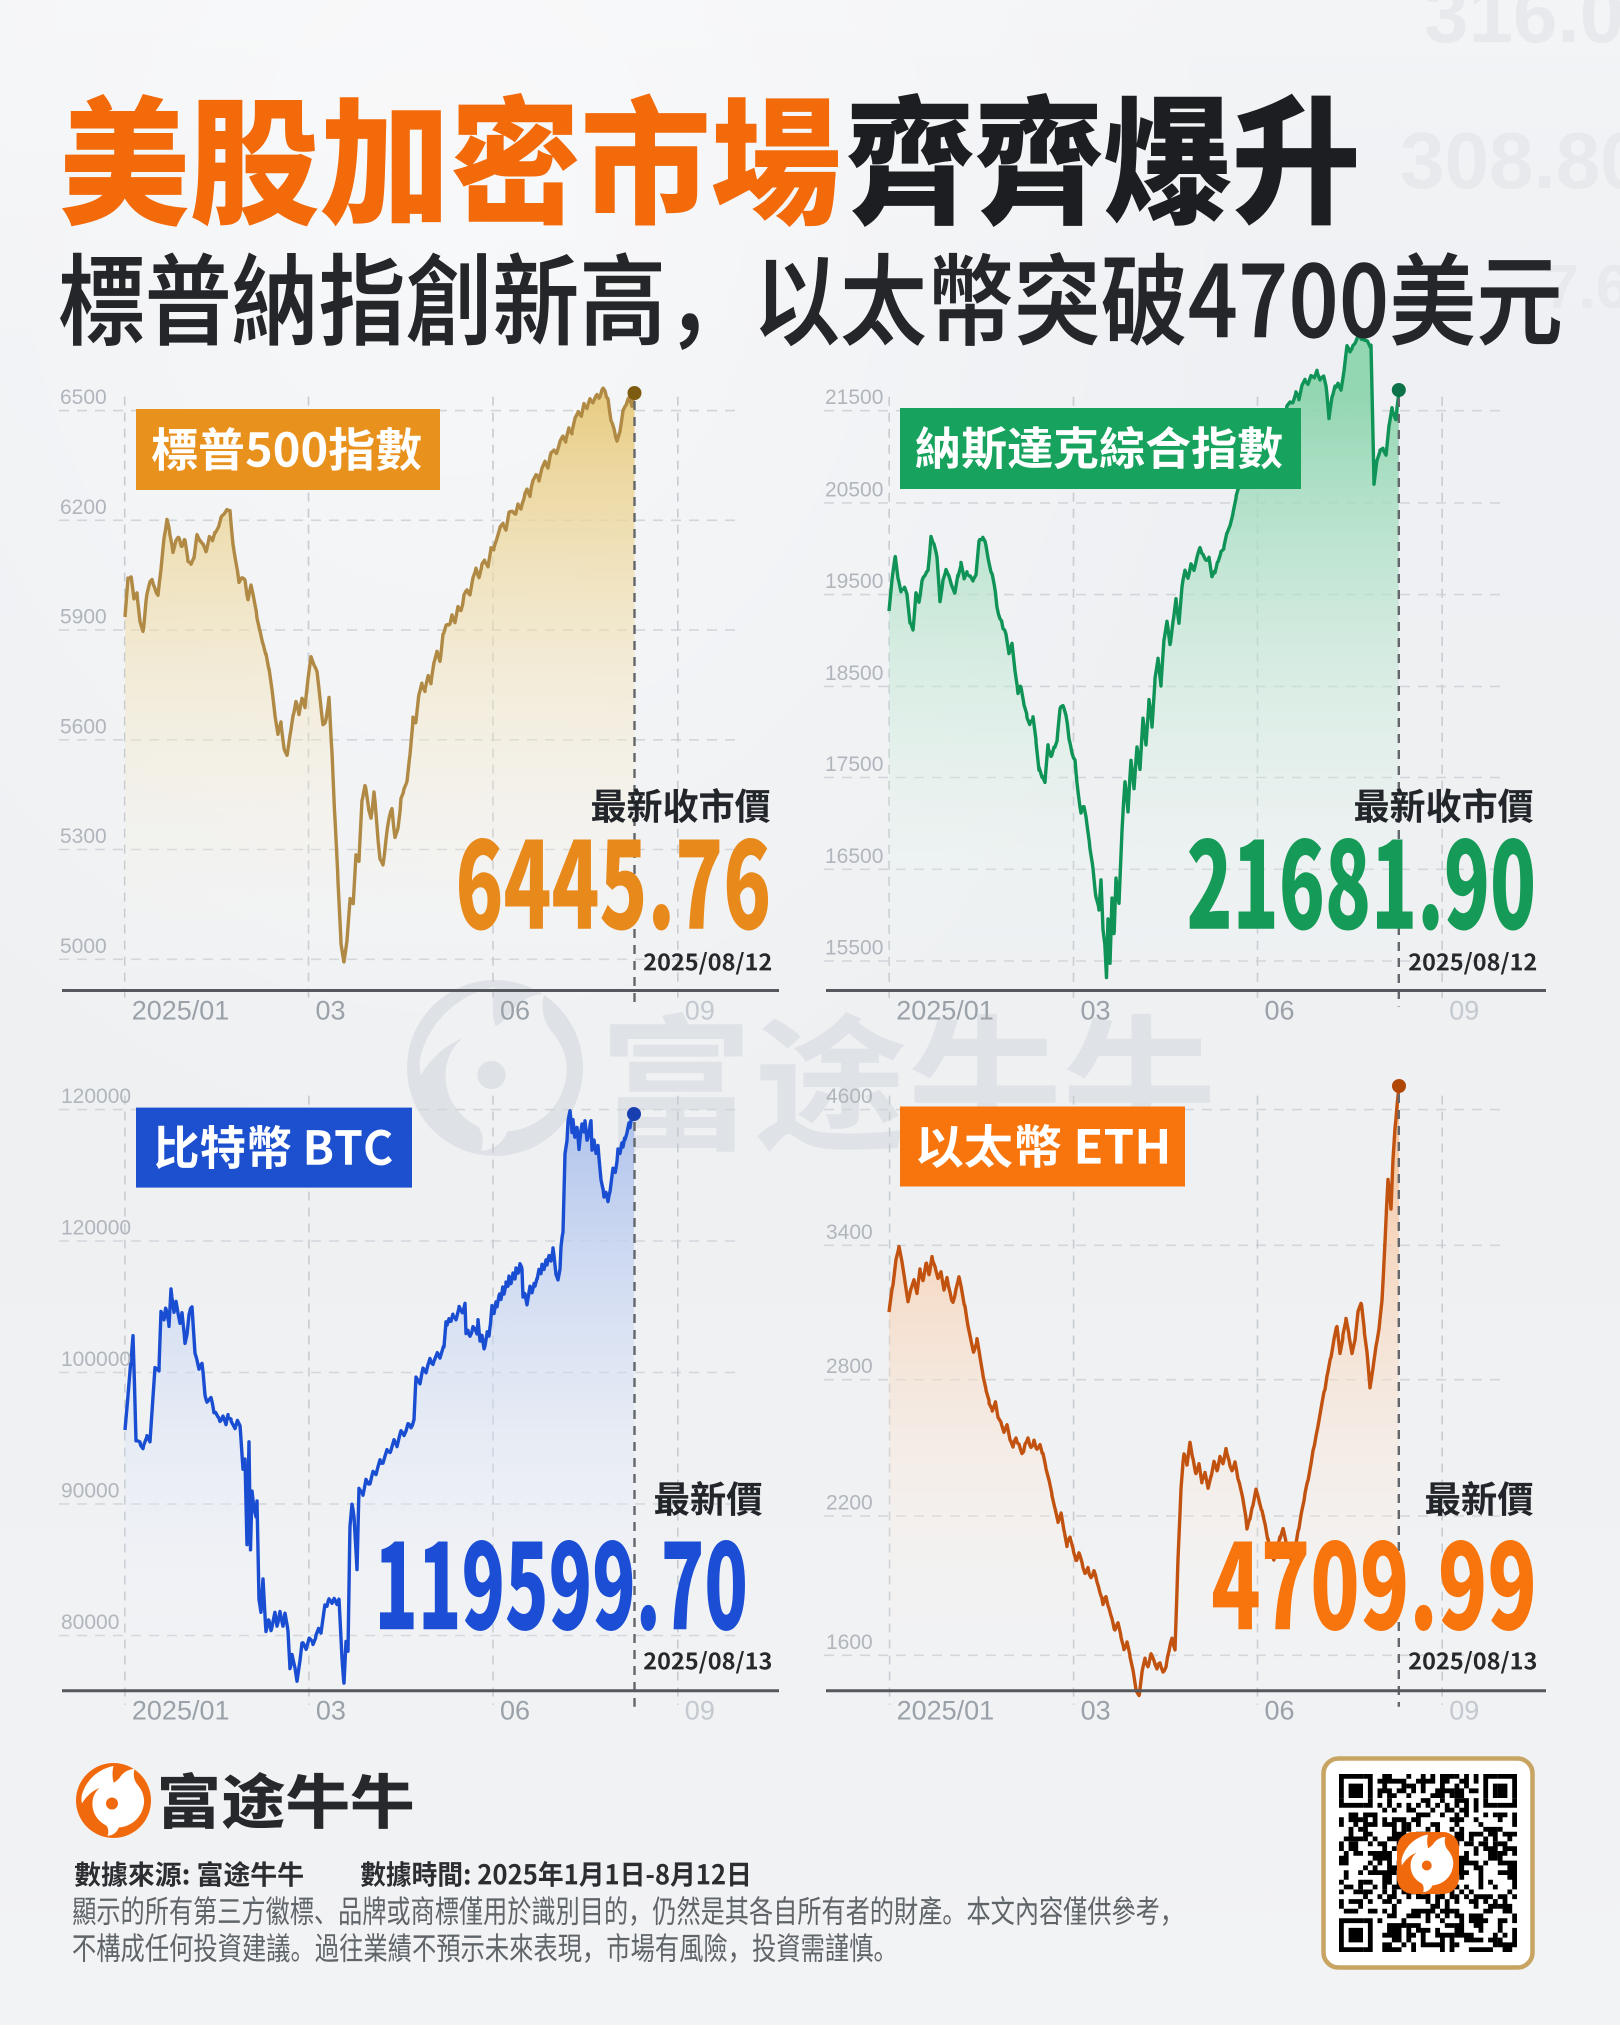 This screenshot has height=2030, width=1620. Describe the element at coordinates (90, 1622) in the screenshot. I see `svg-text: 80000` at that location.